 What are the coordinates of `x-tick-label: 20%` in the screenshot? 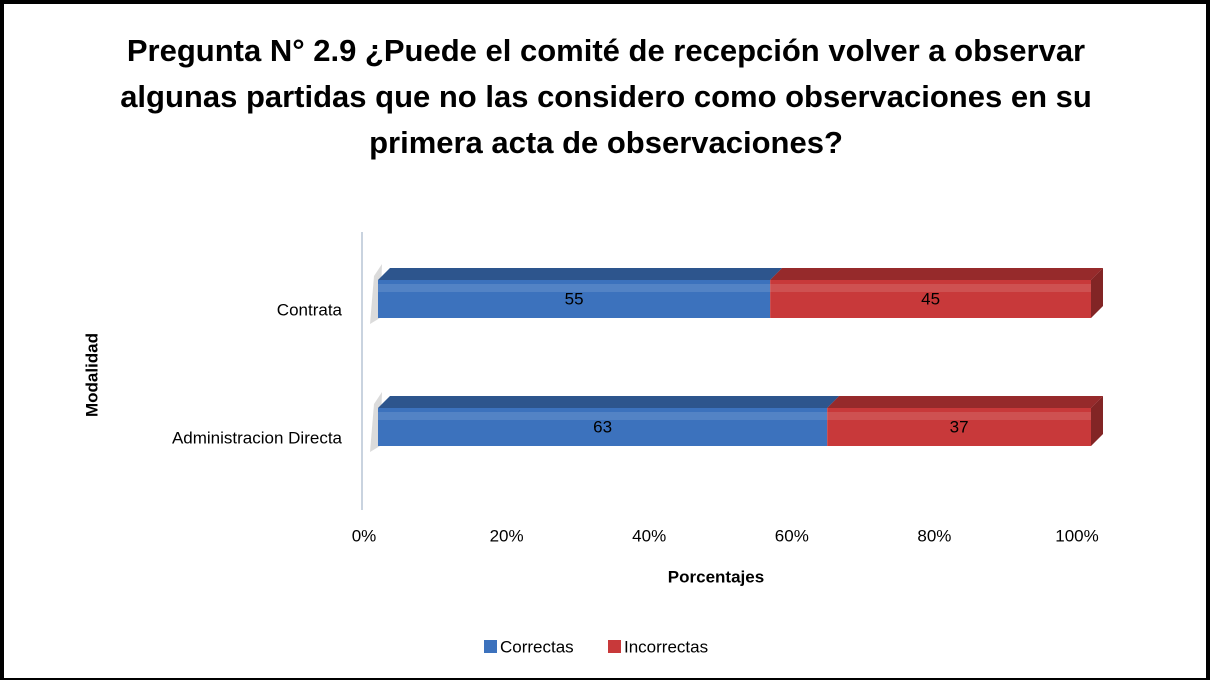 It's located at (507, 535).